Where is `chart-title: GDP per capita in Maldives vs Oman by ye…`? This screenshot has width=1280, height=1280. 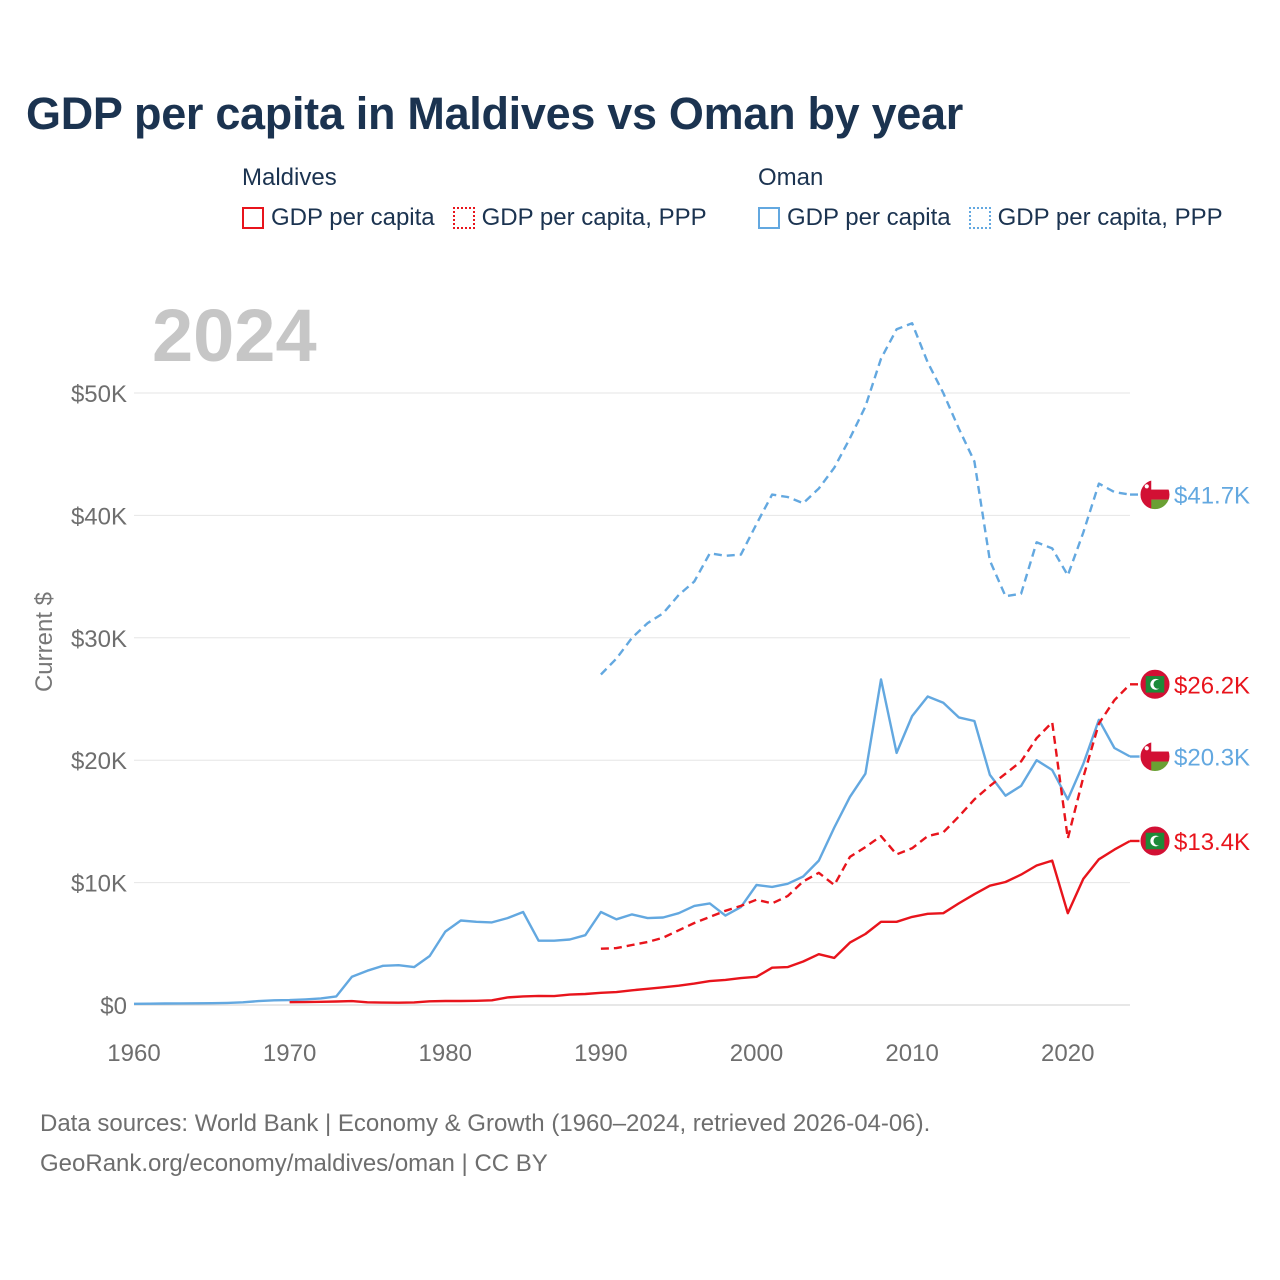
chart-title: GDP per capita in Maldives vs Oman by ye… is located at coordinates (494, 113).